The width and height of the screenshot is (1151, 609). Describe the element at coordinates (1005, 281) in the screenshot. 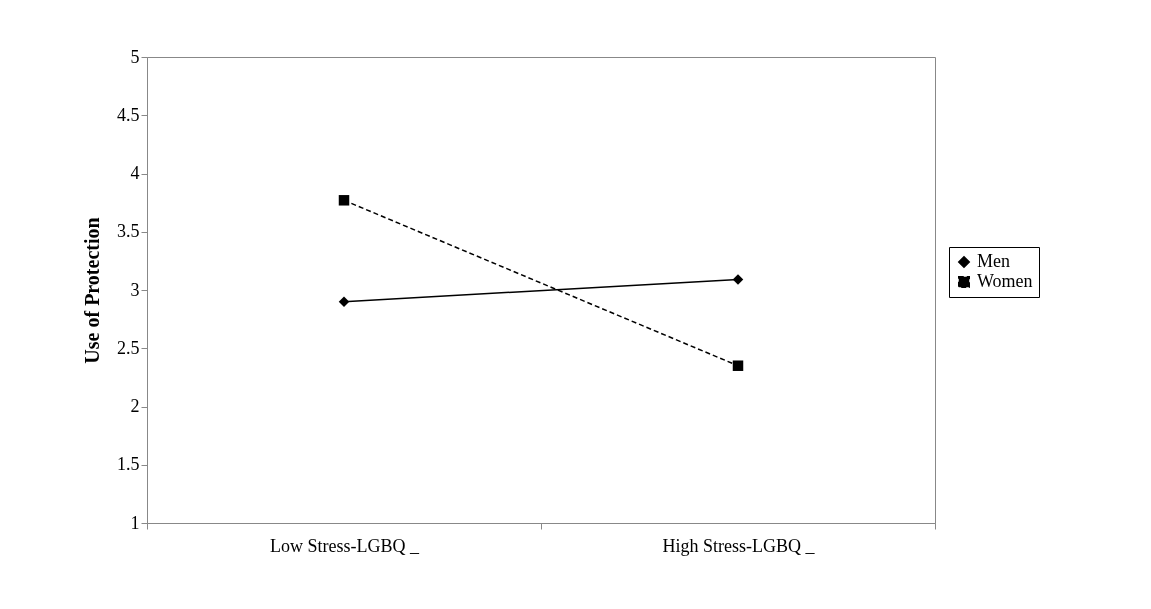

I see `legend-label: Women` at that location.